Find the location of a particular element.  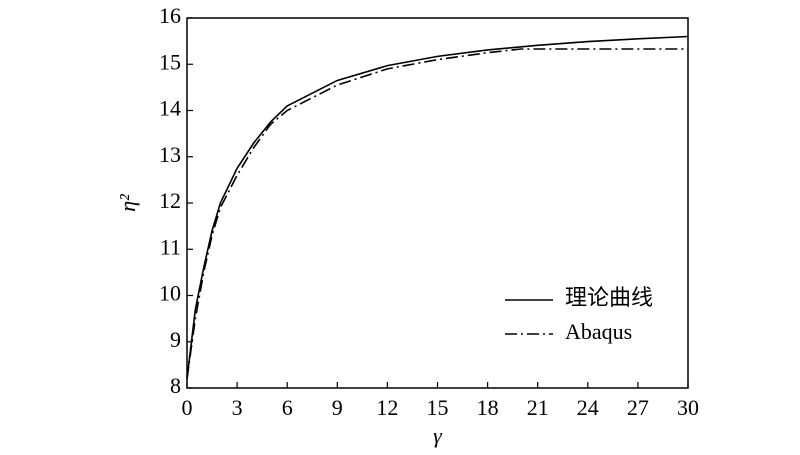

y-tick-label: 16 is located at coordinates (170, 15).